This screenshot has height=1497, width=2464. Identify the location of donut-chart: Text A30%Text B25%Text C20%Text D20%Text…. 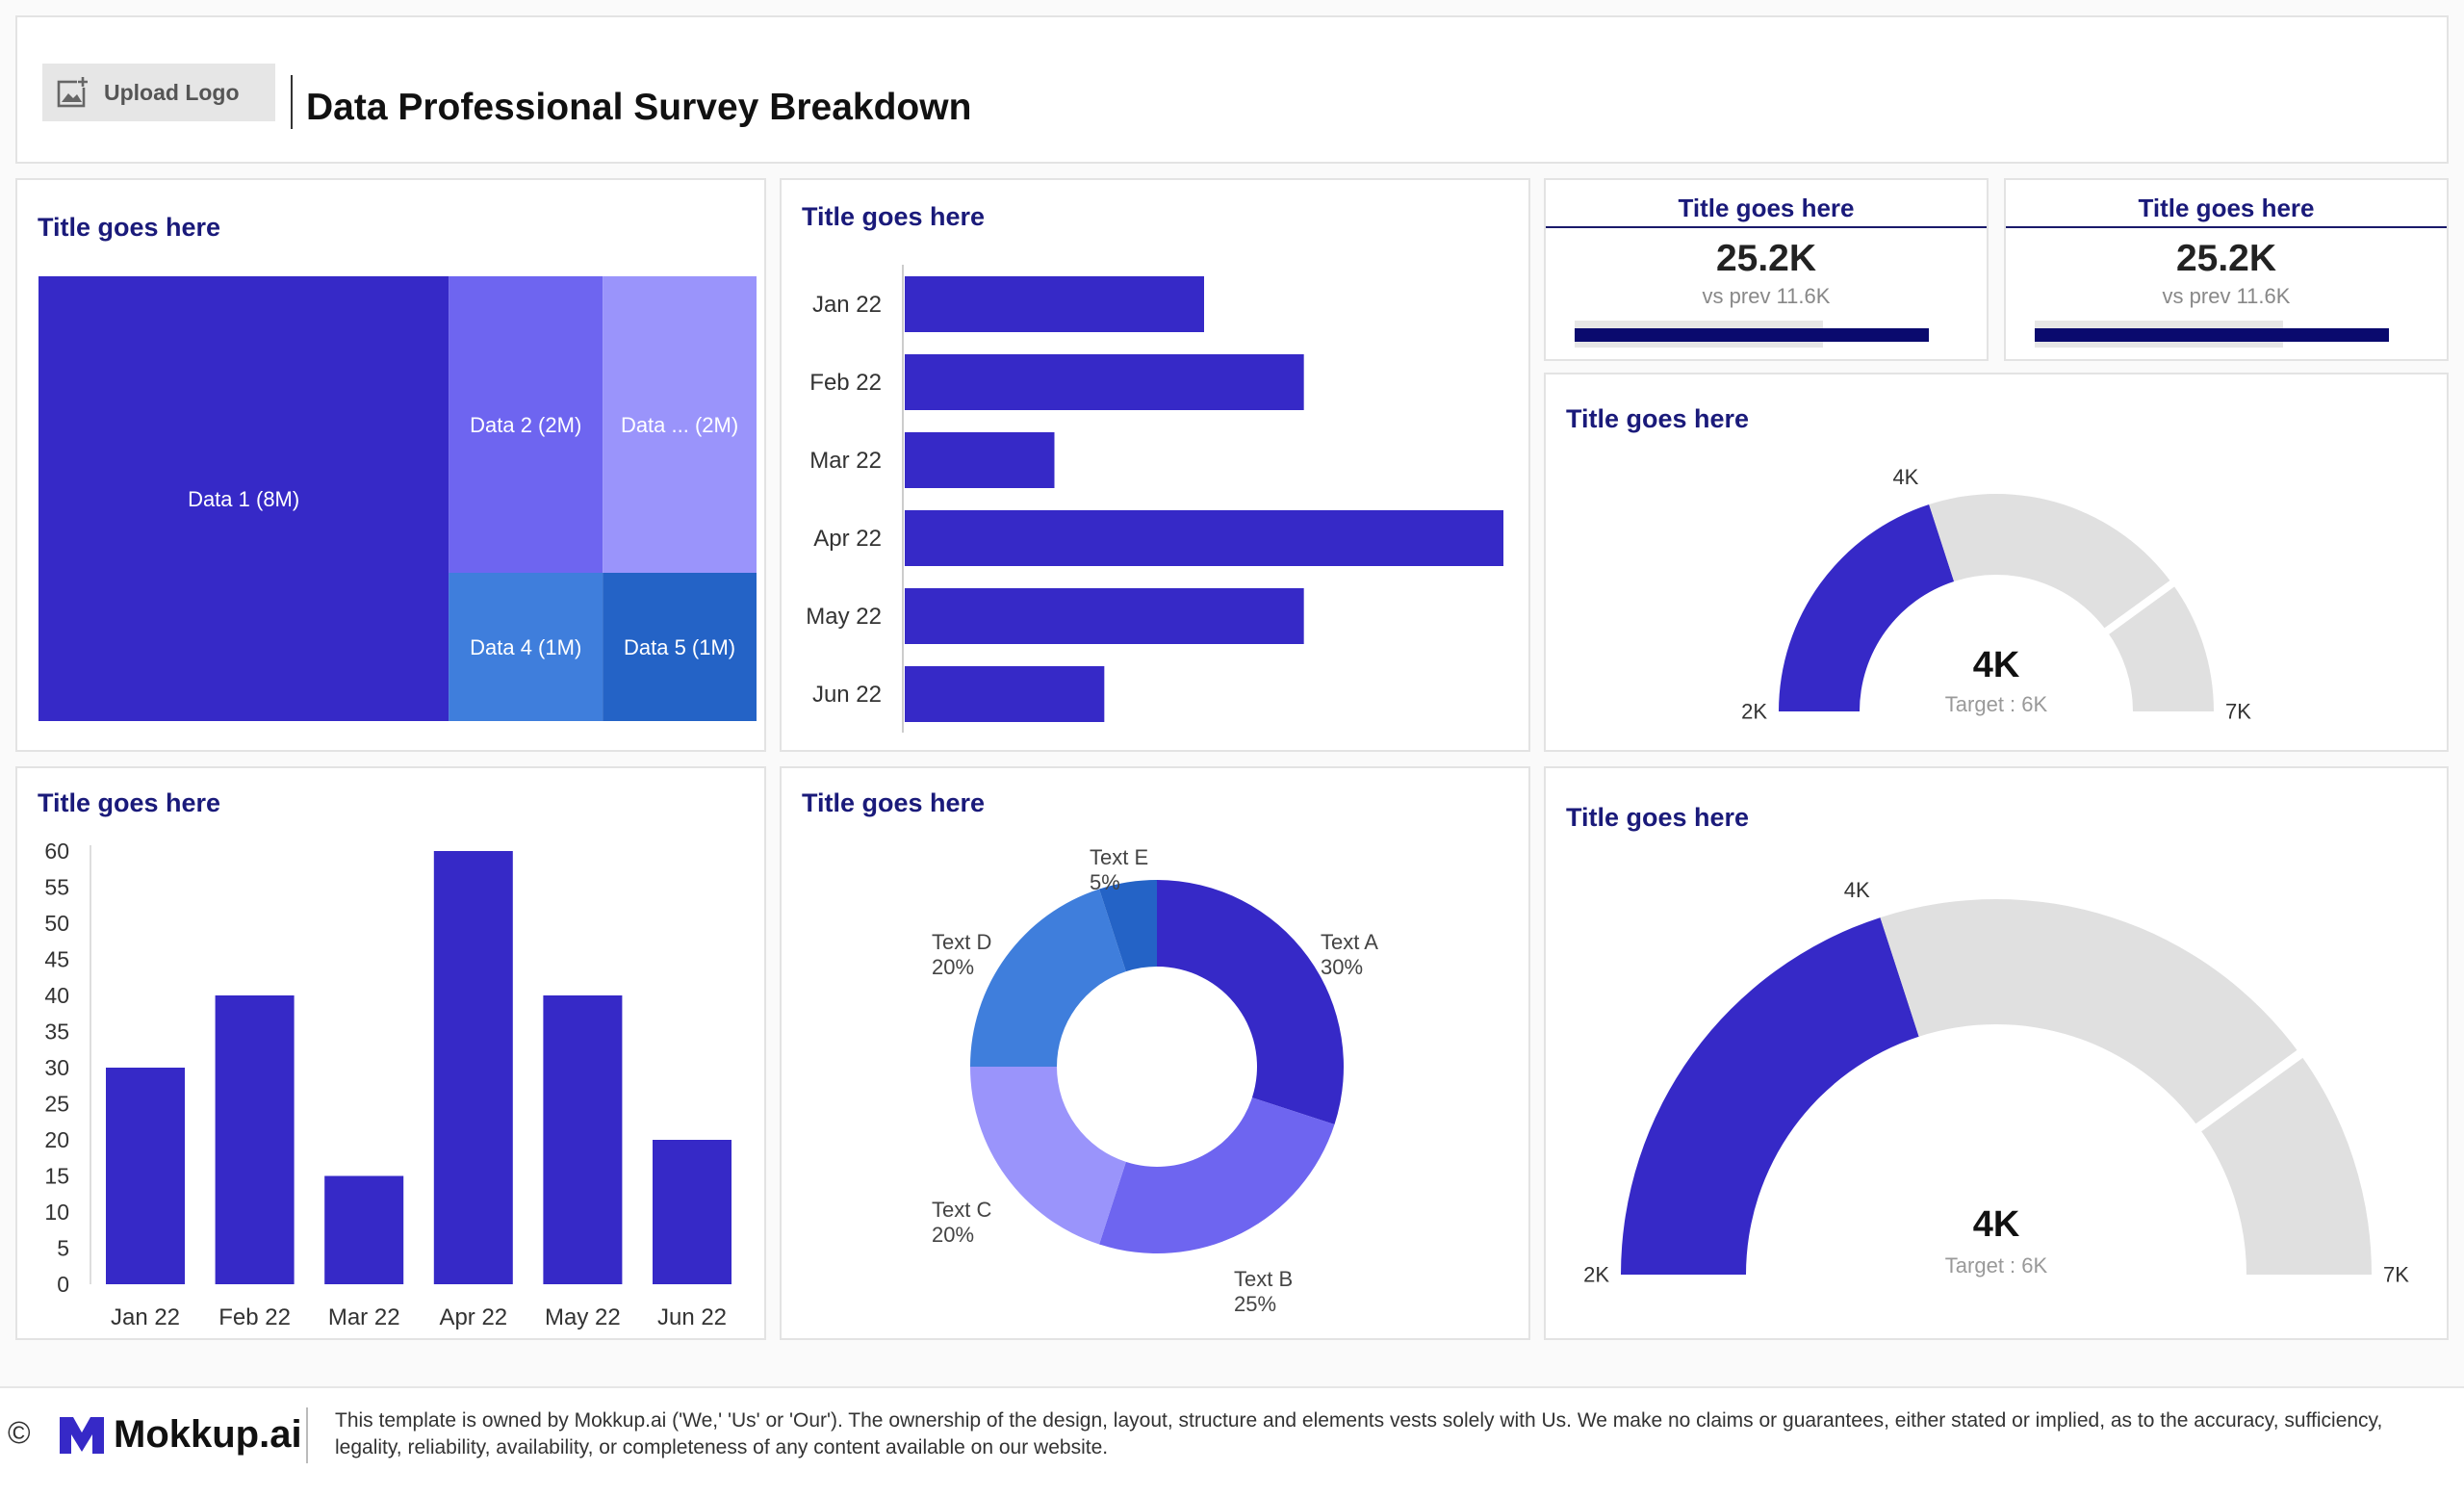
(1155, 1080).